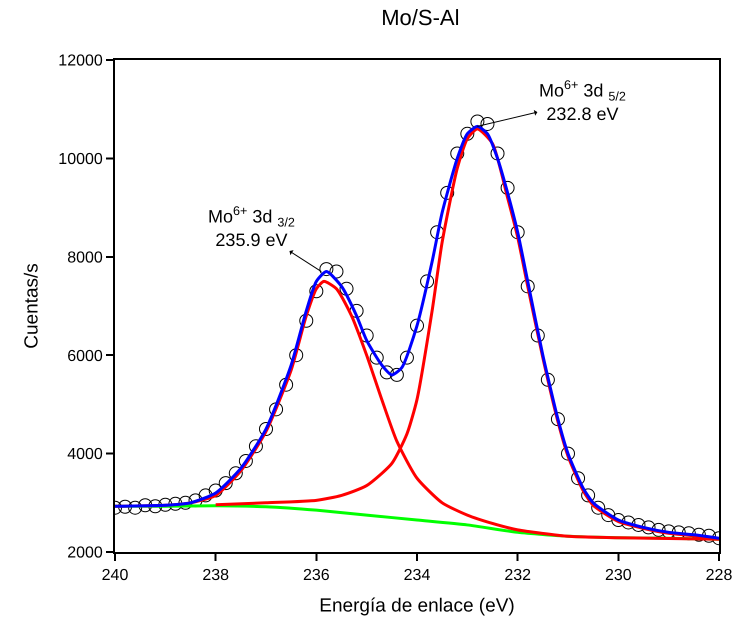  I want to click on annotation: Mo$^{6+}$ 3d $_{3/2}$ 235.9 eV, so click(251, 227).